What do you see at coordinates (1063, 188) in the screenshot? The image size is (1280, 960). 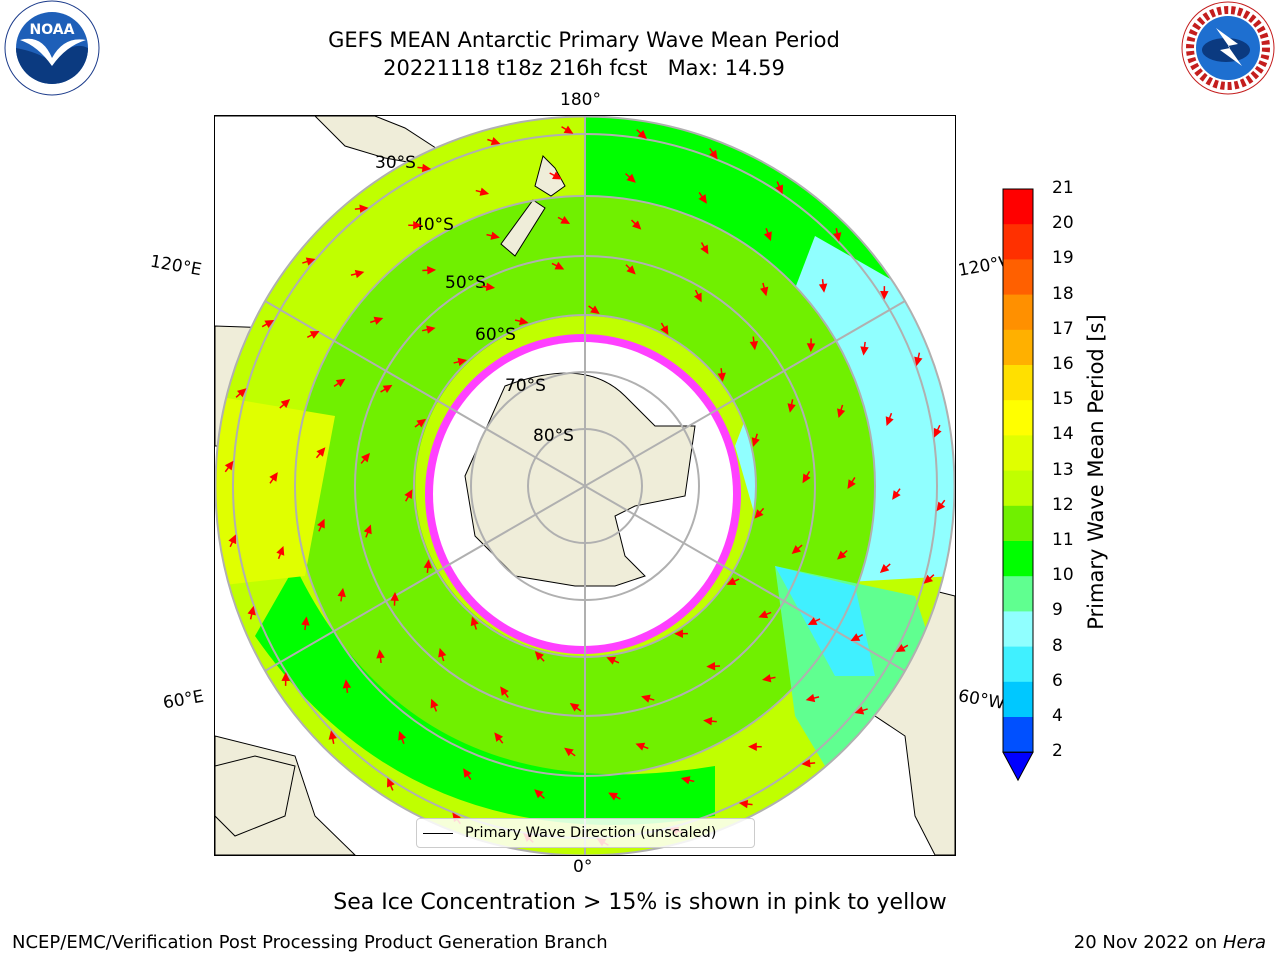 I see `colorbar-tick-label: 21` at bounding box center [1063, 188].